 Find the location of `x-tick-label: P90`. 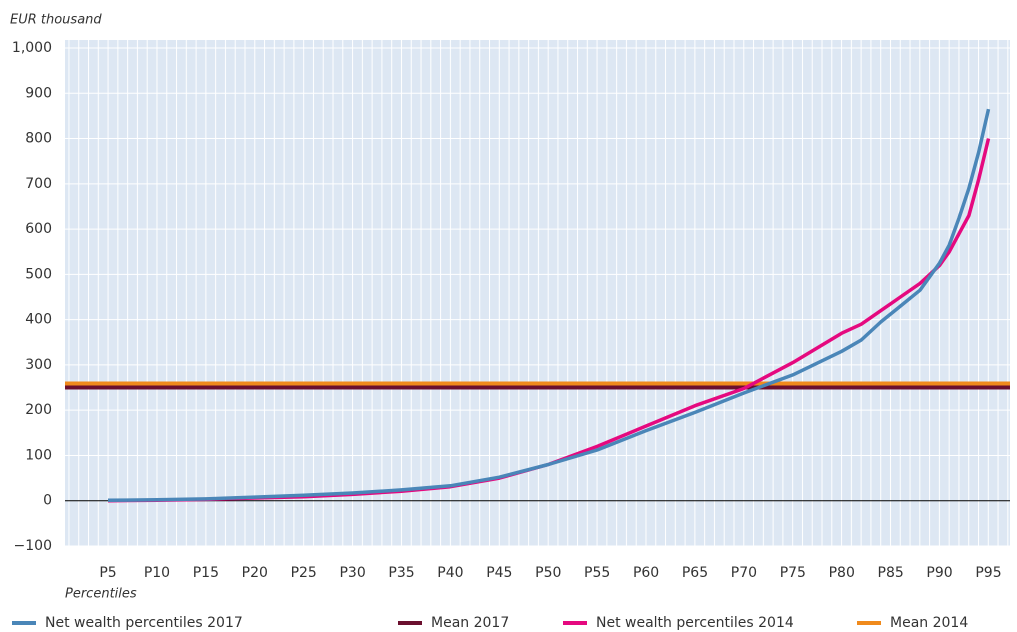

x-tick-label: P90 is located at coordinates (939, 573).